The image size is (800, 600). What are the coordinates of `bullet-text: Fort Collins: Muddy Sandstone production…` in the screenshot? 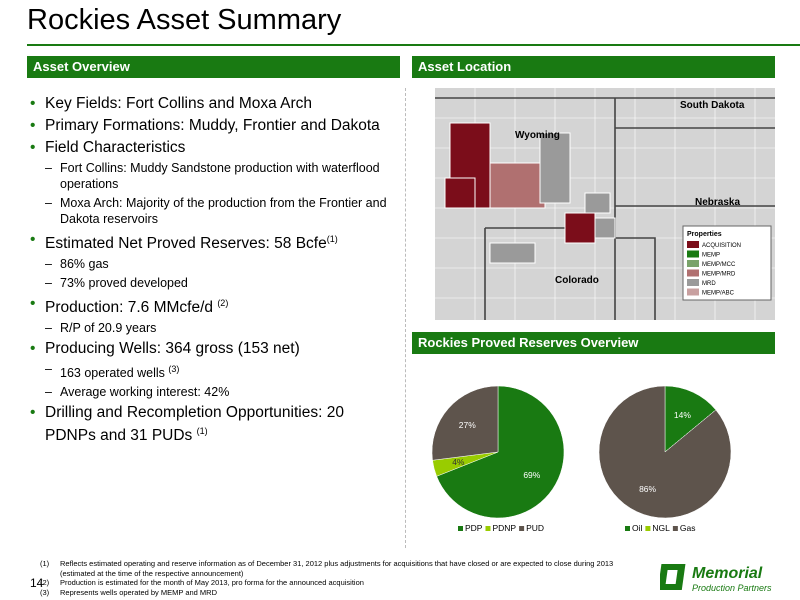 It's located at (220, 176).